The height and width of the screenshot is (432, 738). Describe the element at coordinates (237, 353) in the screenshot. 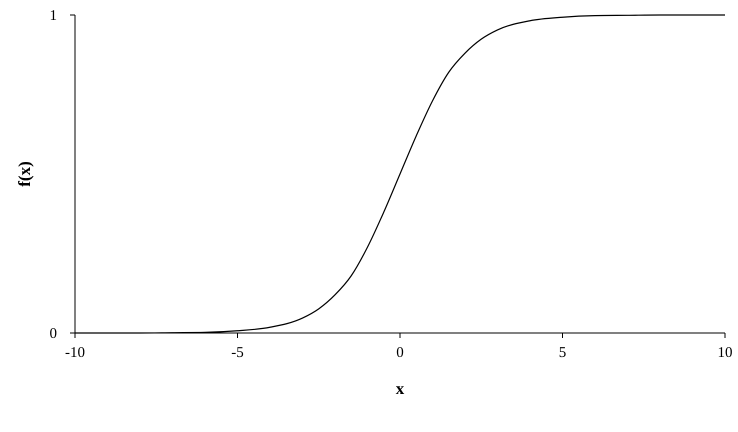

I see `x-tick-label: -5` at that location.